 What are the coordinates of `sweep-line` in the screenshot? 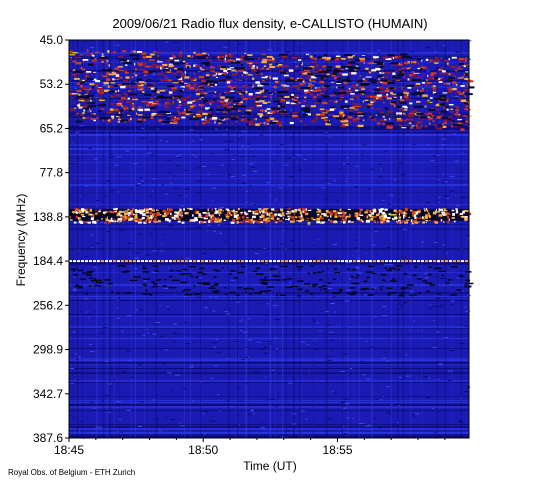 It's located at (156, 239).